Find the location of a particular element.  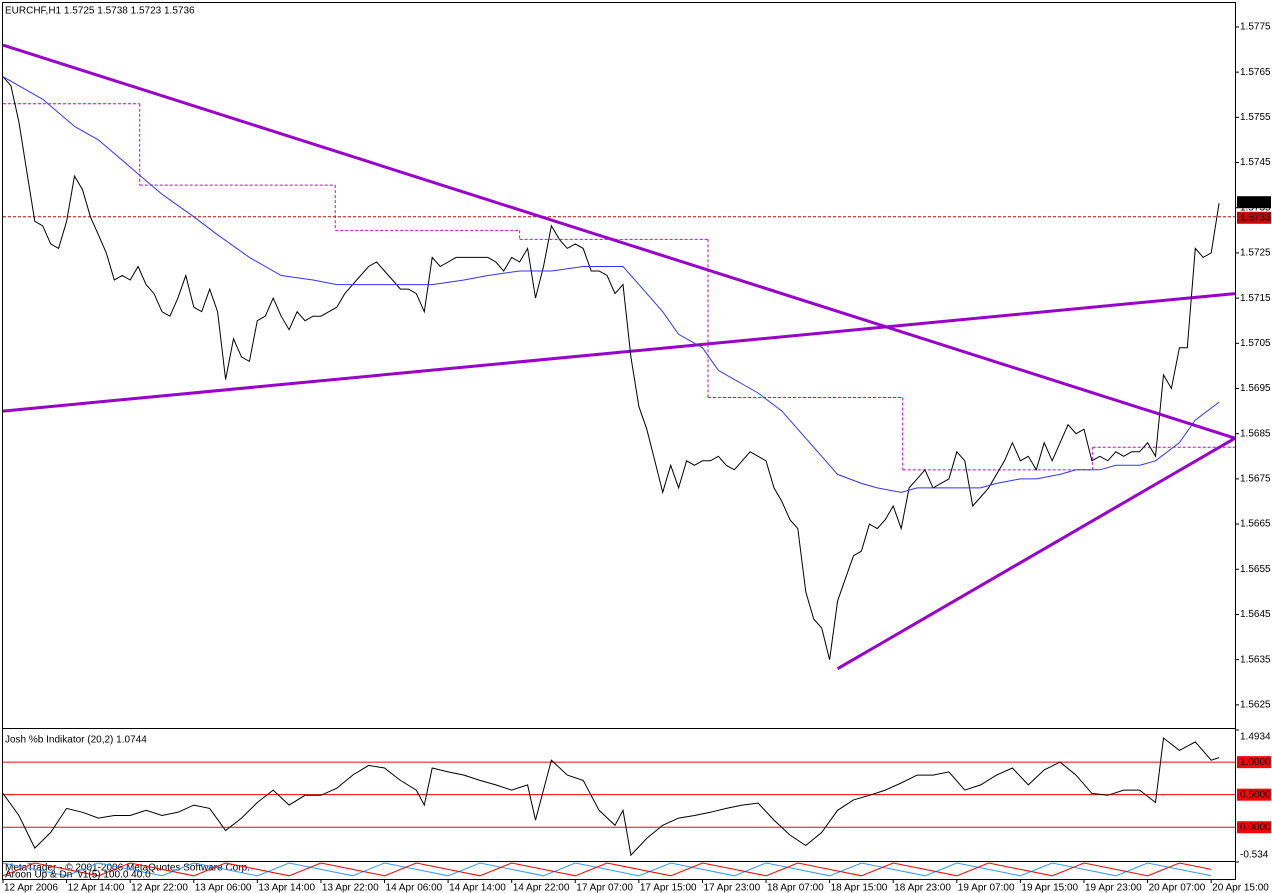

price-label: 1.5733 is located at coordinates (1255, 217).